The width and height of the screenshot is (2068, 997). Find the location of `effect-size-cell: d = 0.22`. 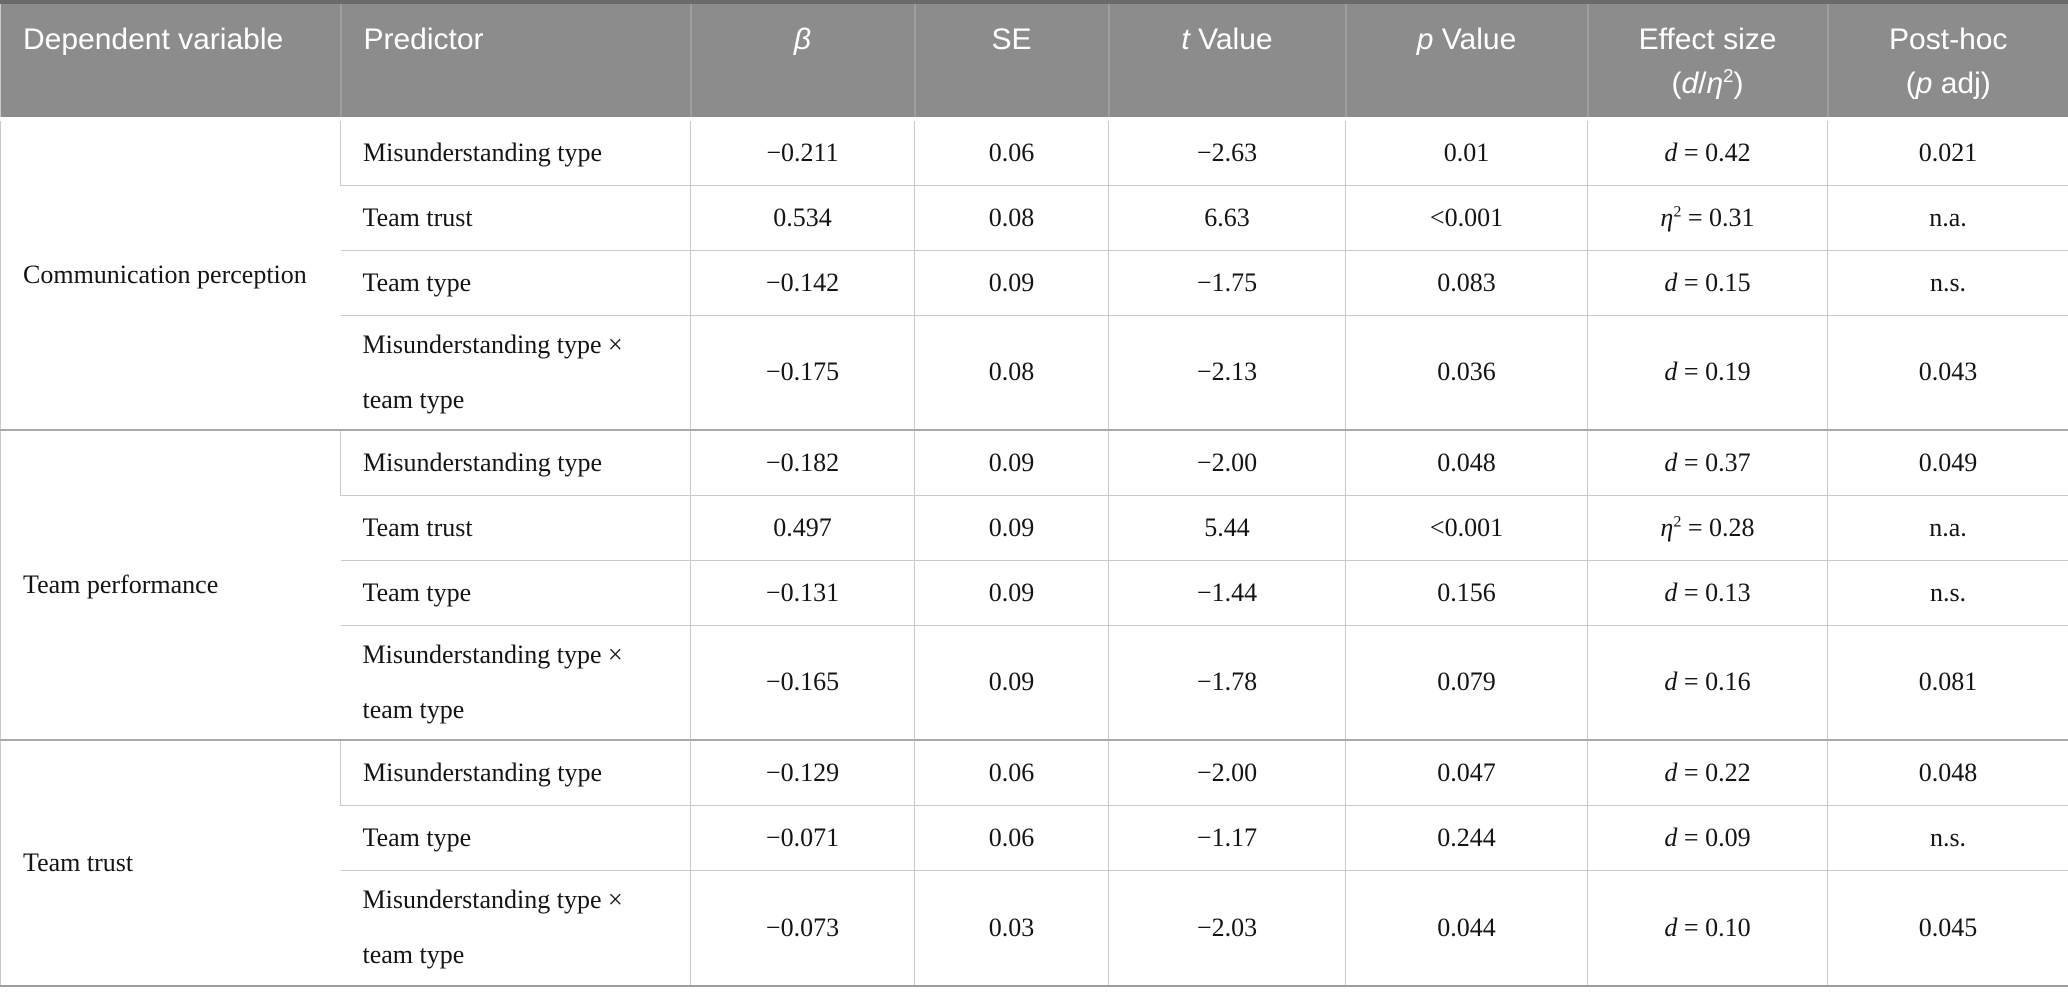

effect-size-cell: d = 0.22 is located at coordinates (1707, 772).